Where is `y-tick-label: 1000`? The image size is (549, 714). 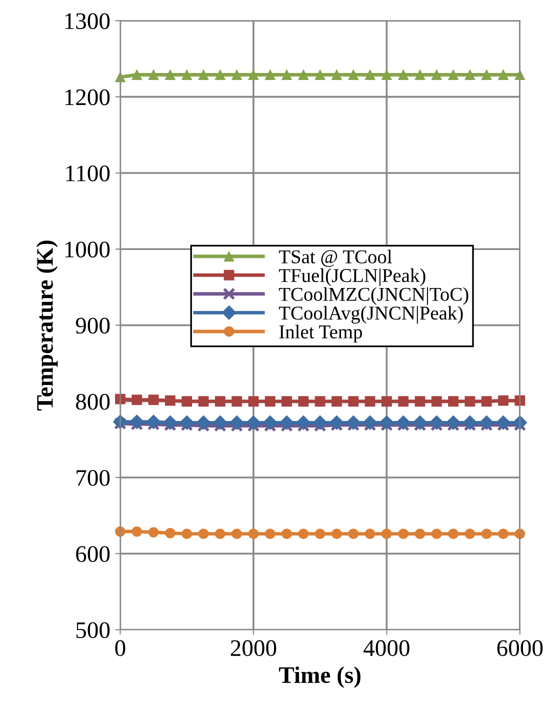 y-tick-label: 1000 is located at coordinates (87, 250).